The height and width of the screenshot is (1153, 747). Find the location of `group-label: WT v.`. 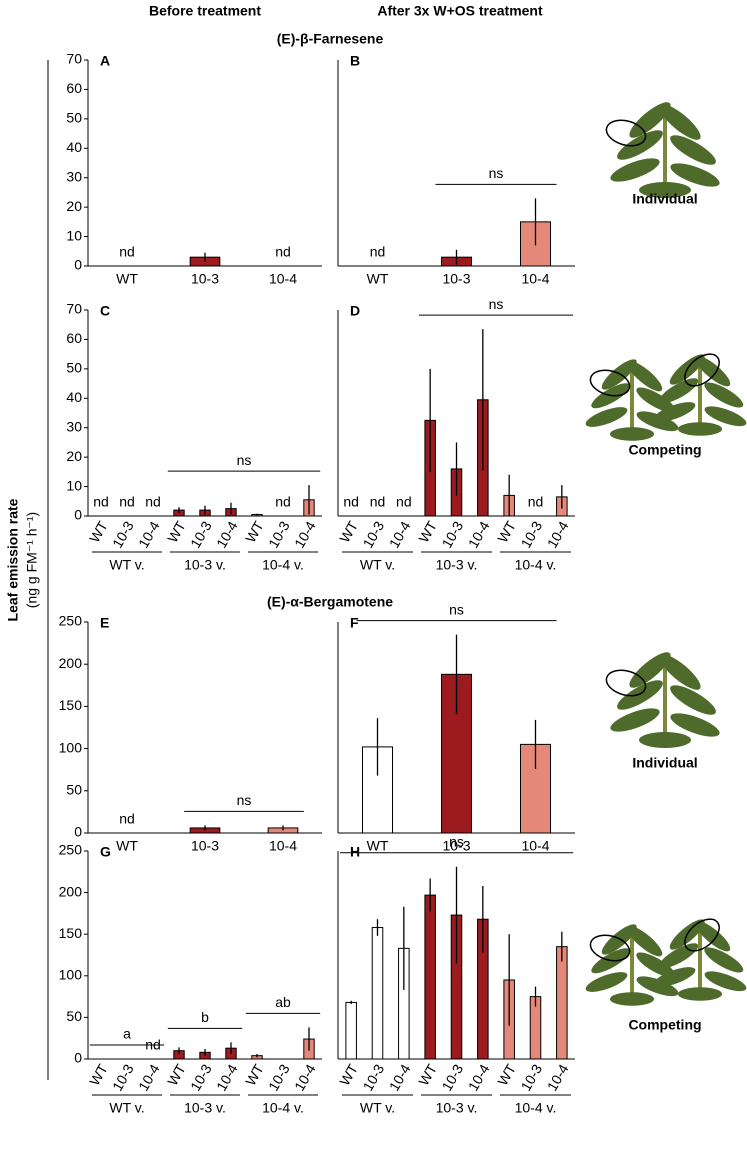

group-label: WT v. is located at coordinates (377, 565).